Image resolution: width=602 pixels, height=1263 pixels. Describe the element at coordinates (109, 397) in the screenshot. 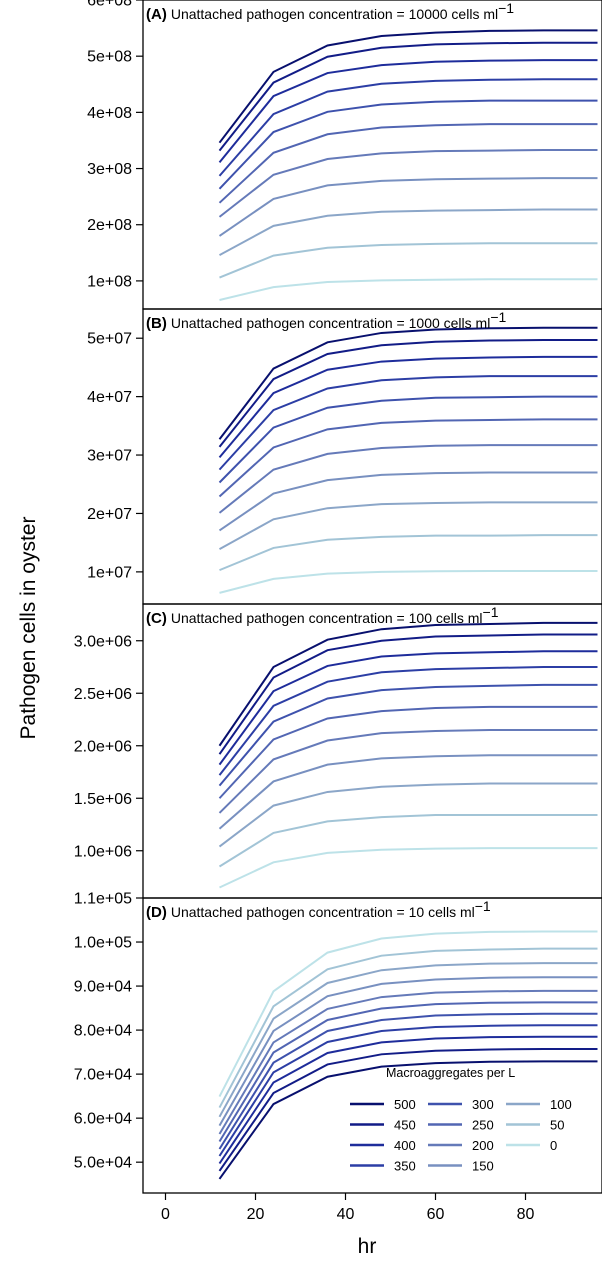

I see `y-tick-label: 4e+07` at that location.